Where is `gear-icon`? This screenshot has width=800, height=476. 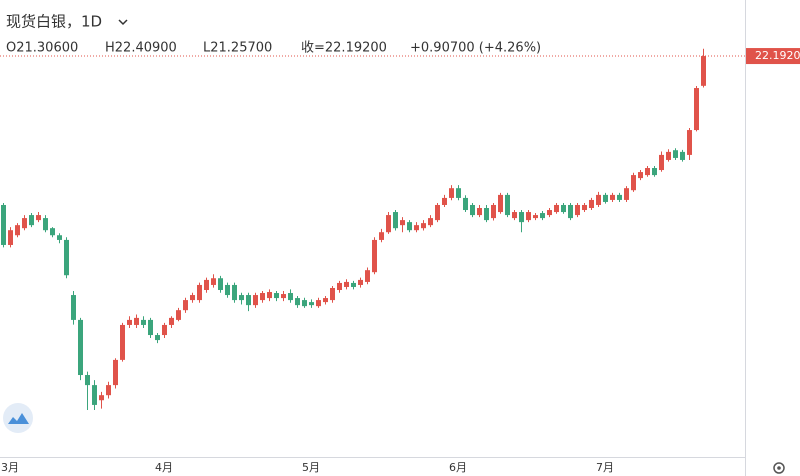
gear-icon is located at coordinates (779, 468).